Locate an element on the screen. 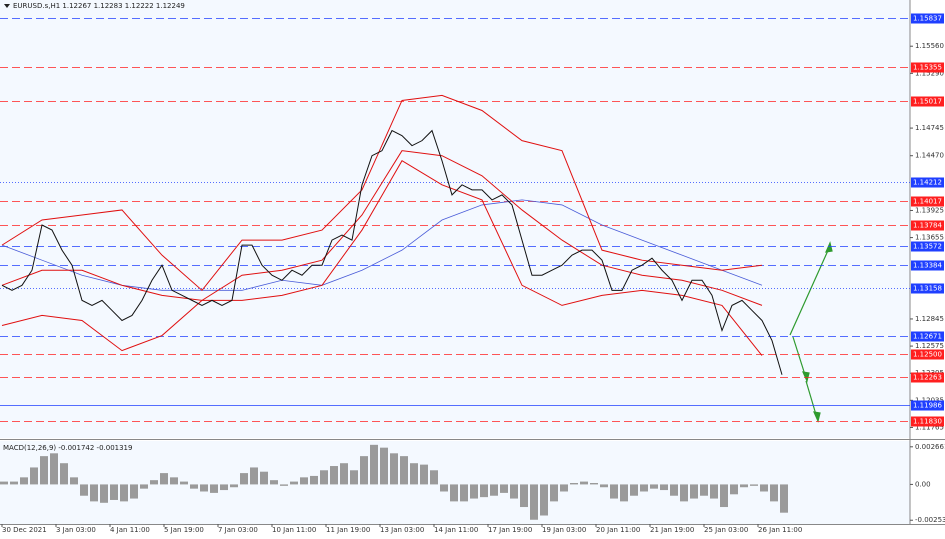 The width and height of the screenshot is (945, 539). y-tick-label: 1.11765 is located at coordinates (929, 427).